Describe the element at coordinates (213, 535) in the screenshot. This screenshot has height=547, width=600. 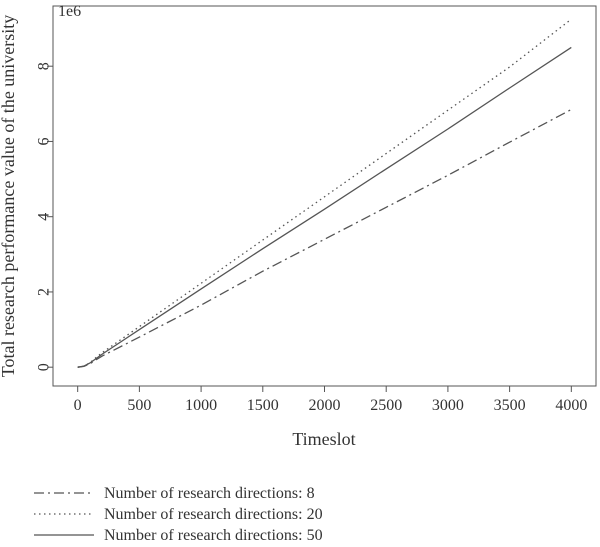
I see `legend-label-3: Number of research directions: 50` at that location.